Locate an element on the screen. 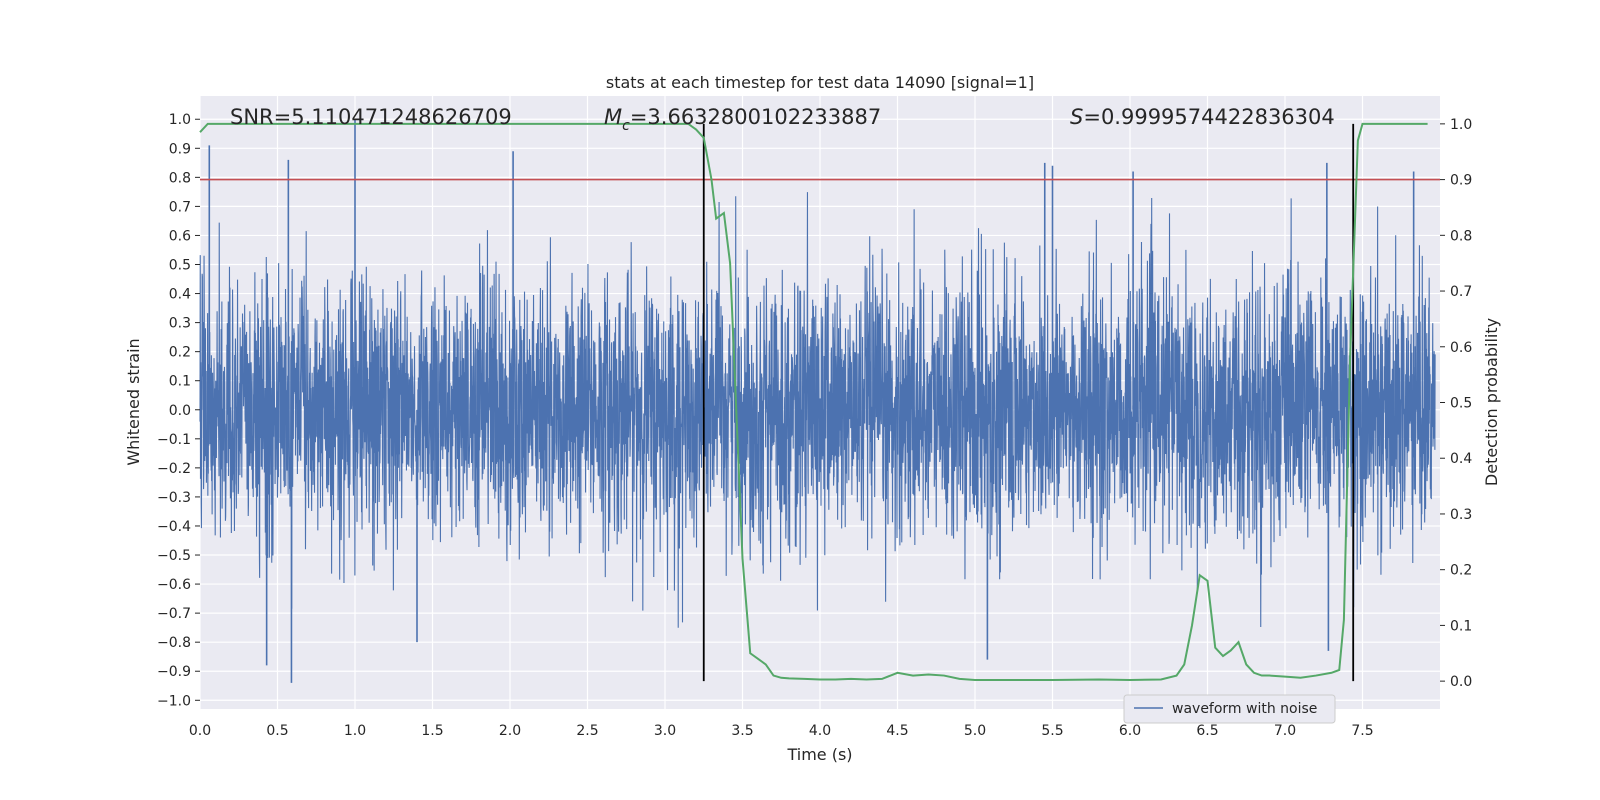  y-tick-label: −0.1 is located at coordinates (174, 440).